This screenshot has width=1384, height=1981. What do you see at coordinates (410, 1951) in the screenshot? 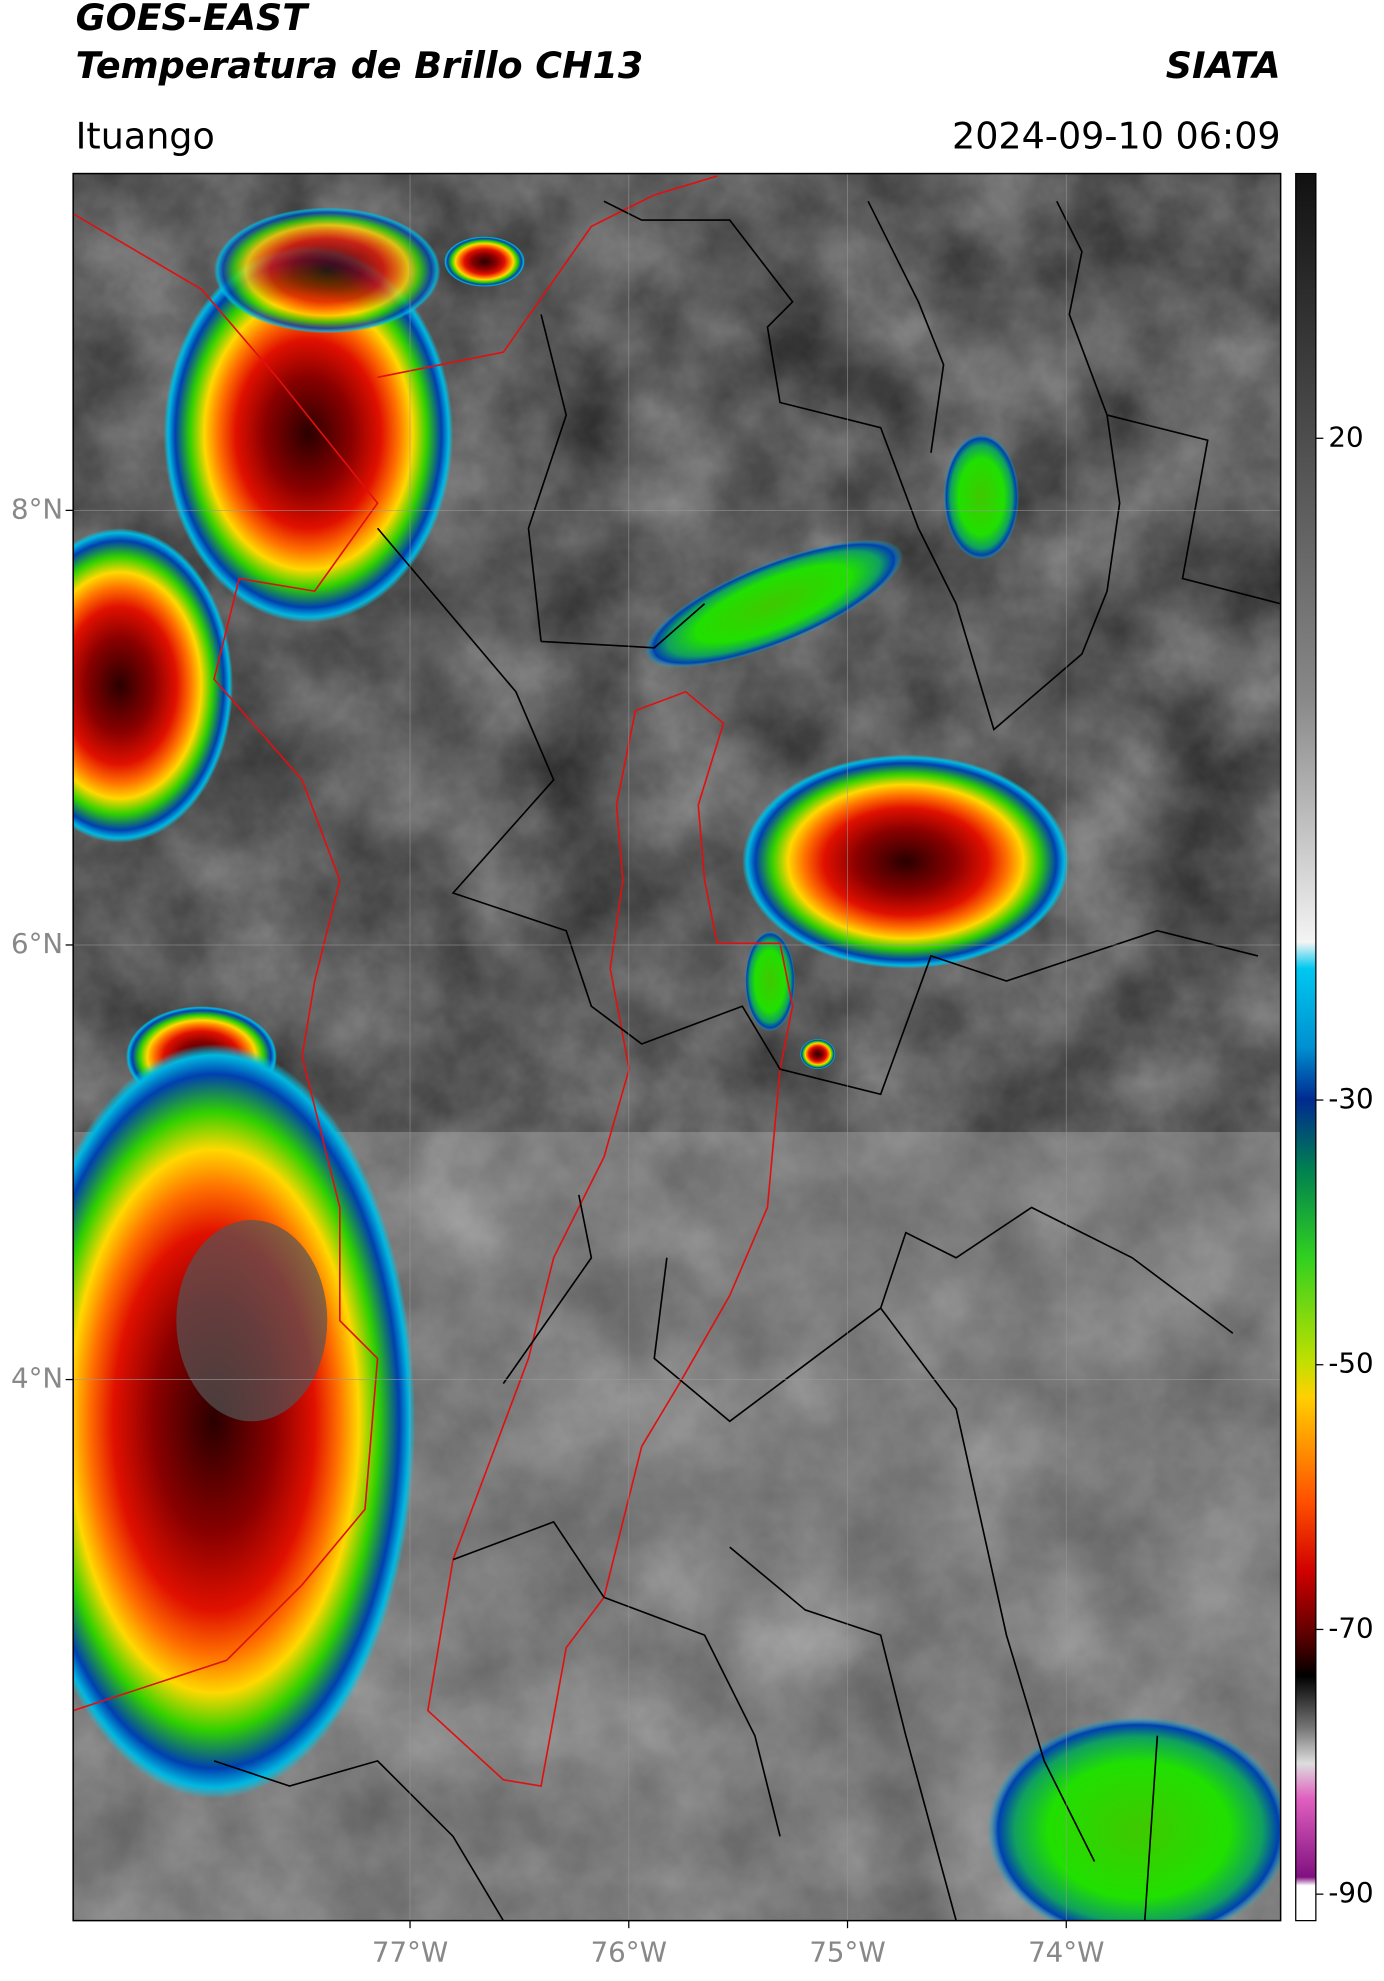
I see `lon-tick-label: 77°W` at bounding box center [410, 1951].